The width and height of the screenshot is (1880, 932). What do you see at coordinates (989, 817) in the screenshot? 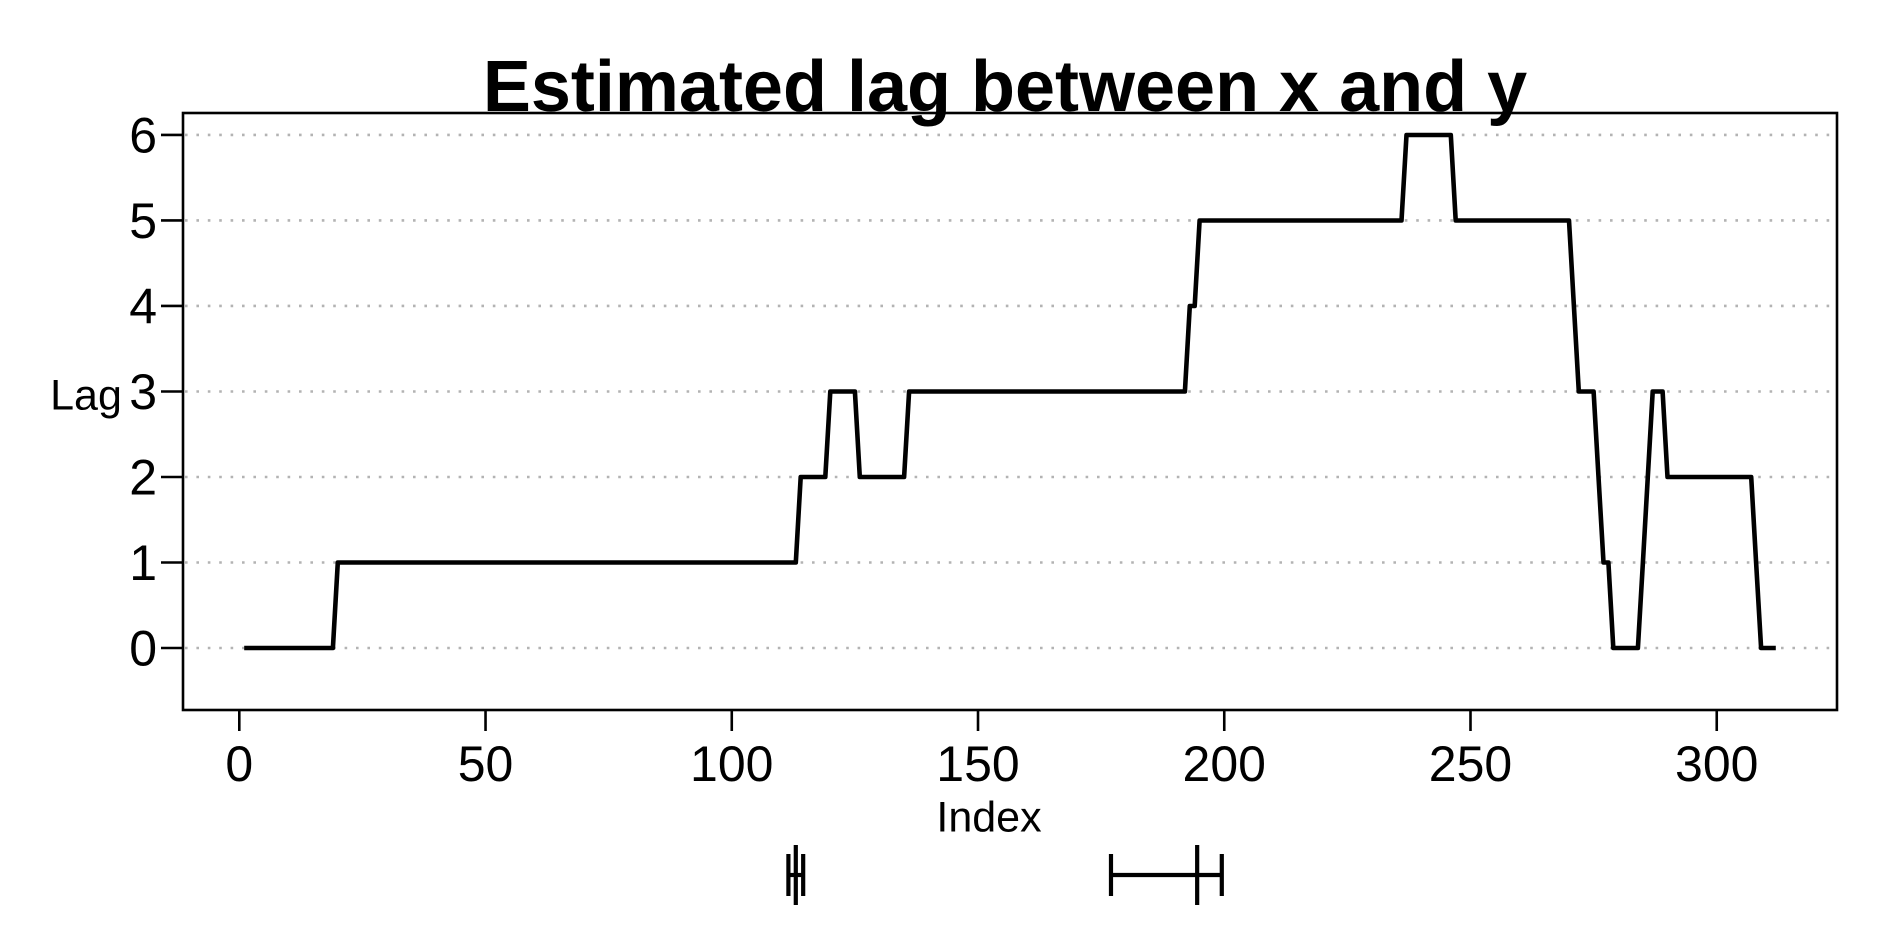
I see `x-axis-label: Index` at bounding box center [989, 817].